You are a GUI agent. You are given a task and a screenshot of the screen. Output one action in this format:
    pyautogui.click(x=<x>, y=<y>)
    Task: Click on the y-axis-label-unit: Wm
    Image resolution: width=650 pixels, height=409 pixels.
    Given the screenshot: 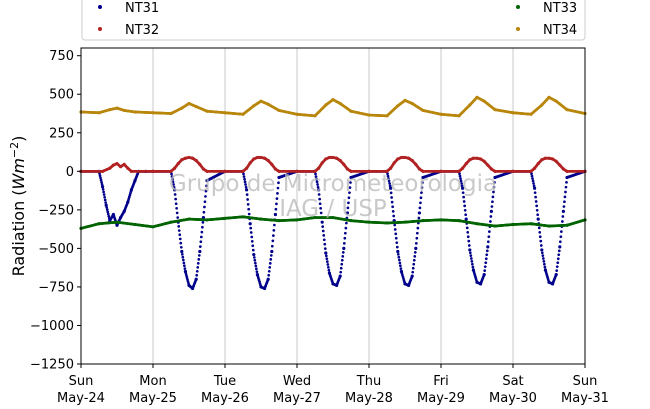 What is the action you would take?
    pyautogui.click(x=18, y=173)
    